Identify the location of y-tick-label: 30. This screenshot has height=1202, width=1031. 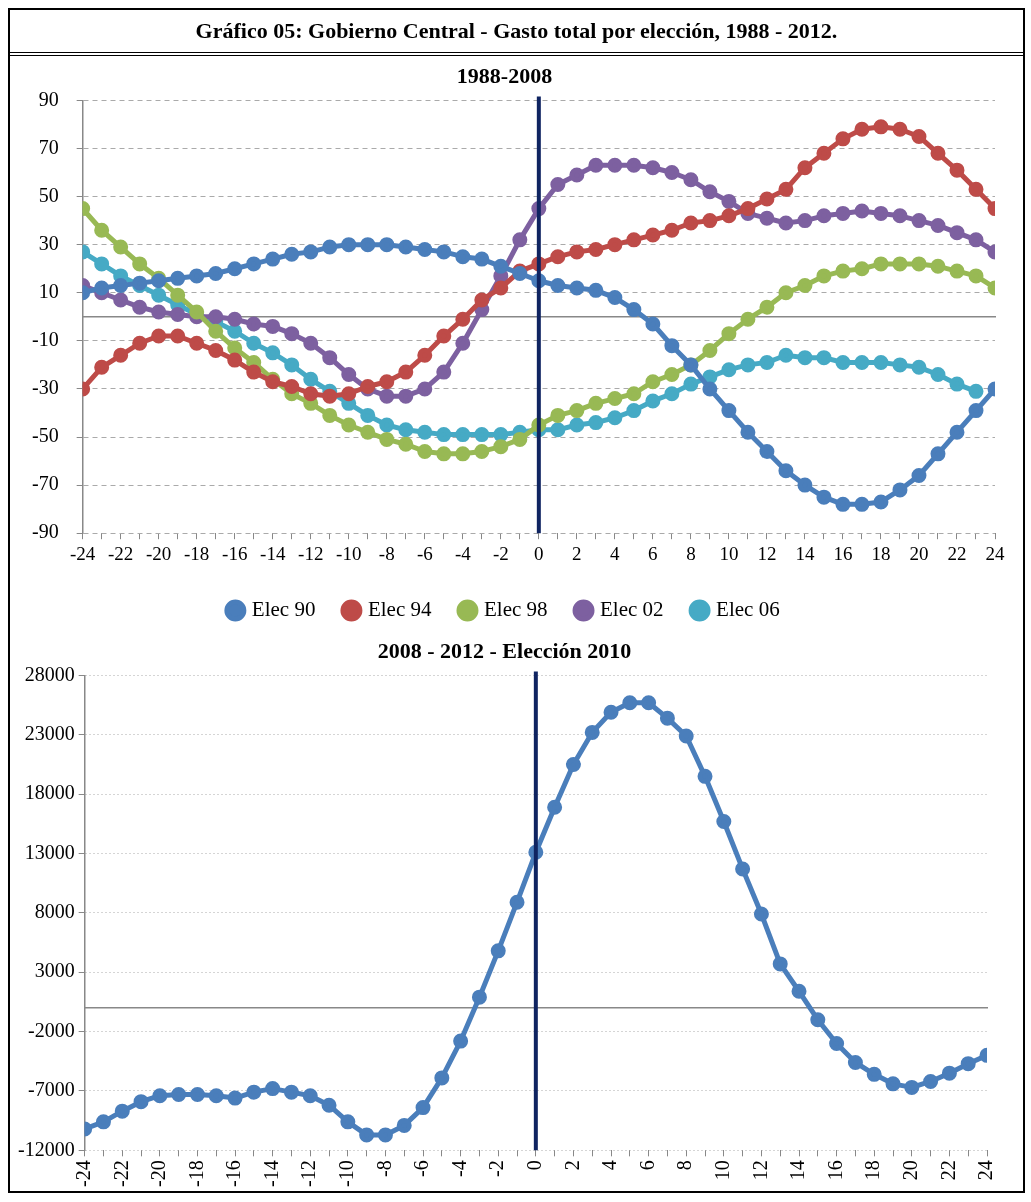
(48, 242).